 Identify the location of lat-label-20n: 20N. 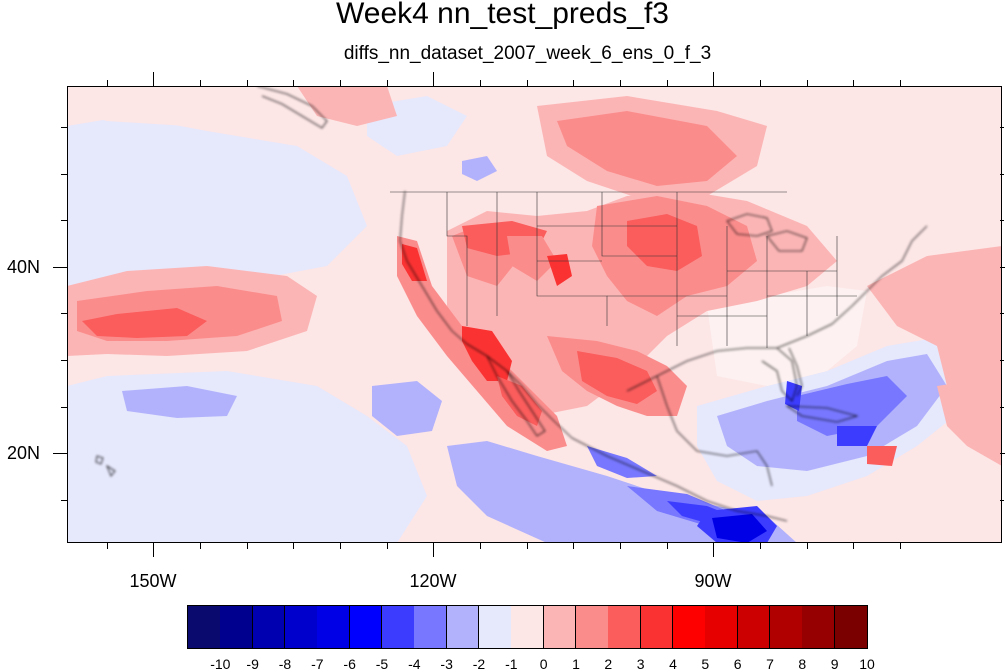
(23, 453).